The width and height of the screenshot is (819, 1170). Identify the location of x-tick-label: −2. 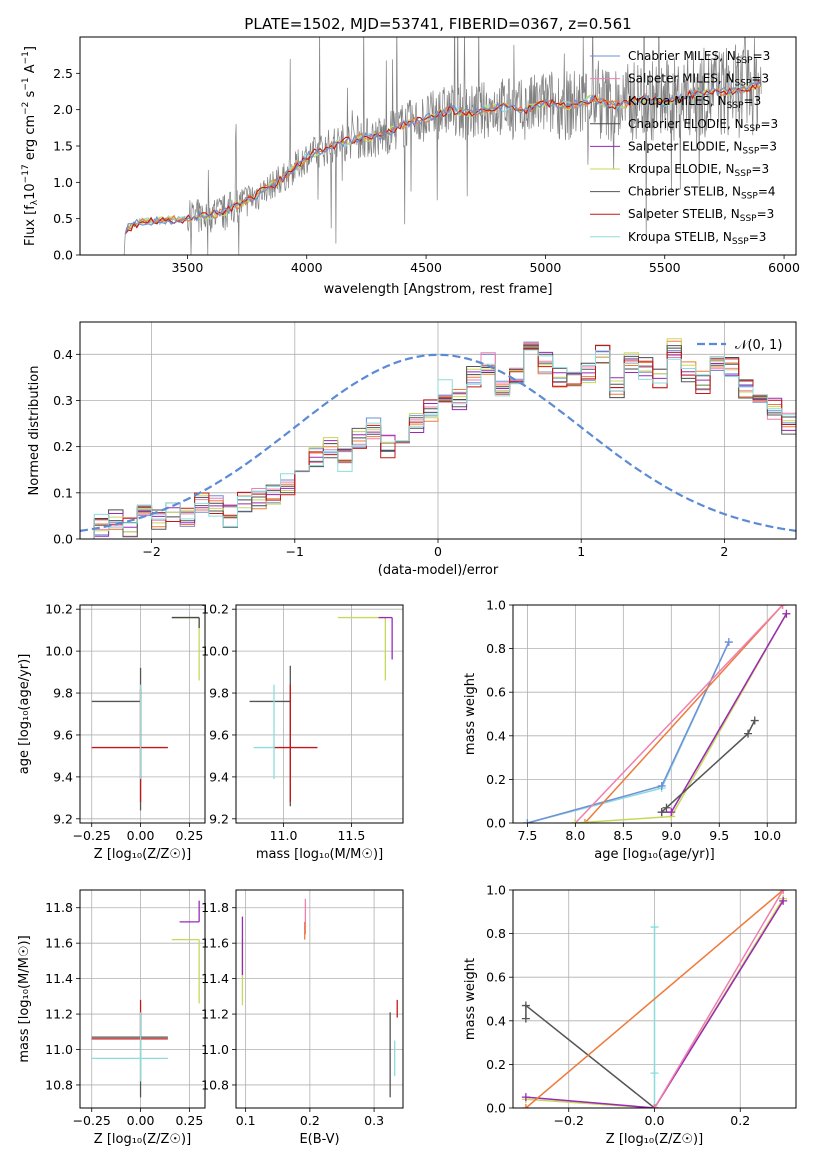
(151, 551).